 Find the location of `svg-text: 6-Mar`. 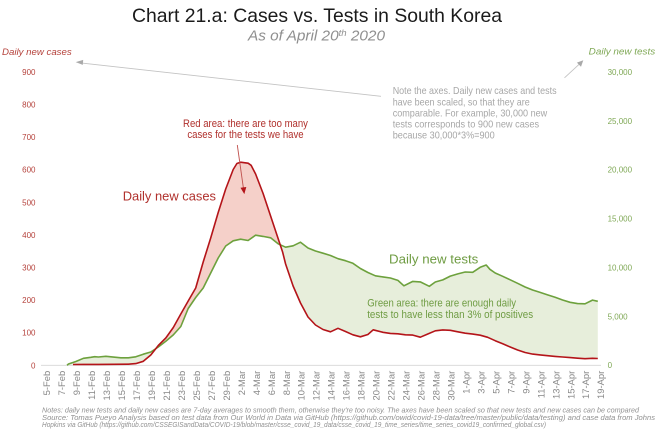

svg-text: 6-Mar is located at coordinates (271, 383).